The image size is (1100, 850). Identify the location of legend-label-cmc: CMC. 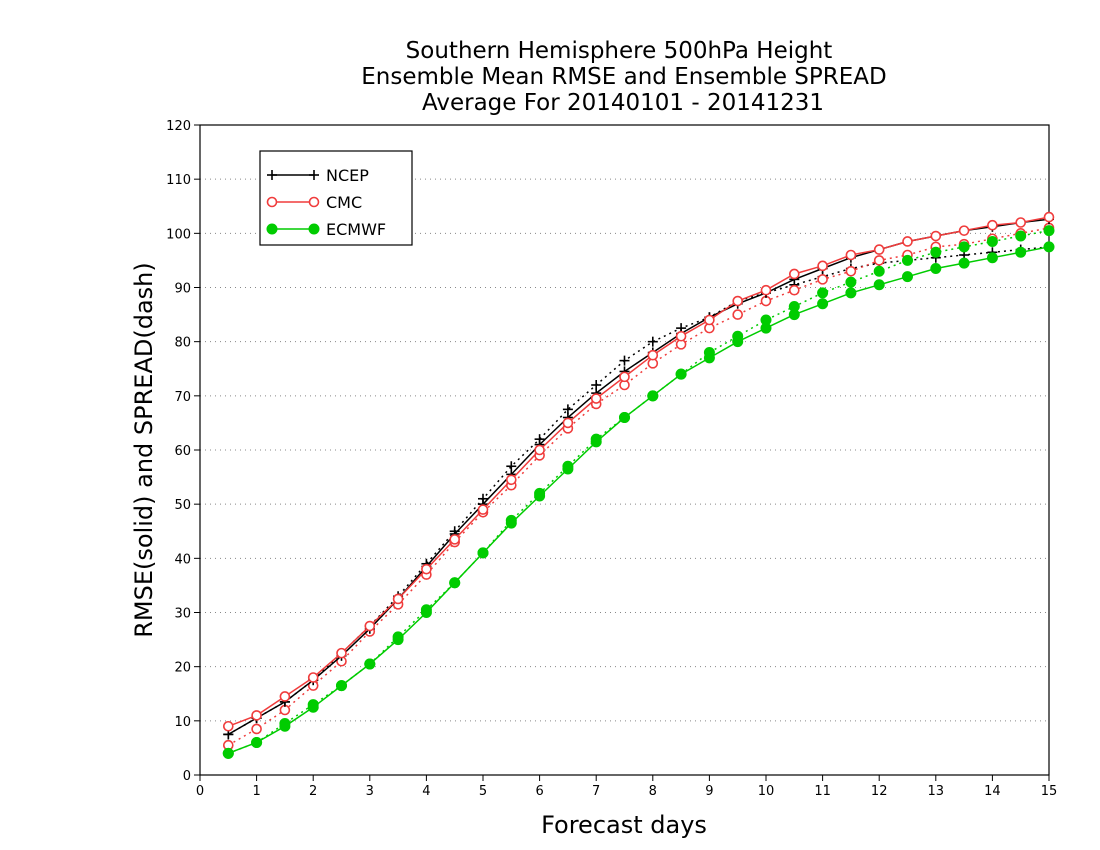
(344, 202).